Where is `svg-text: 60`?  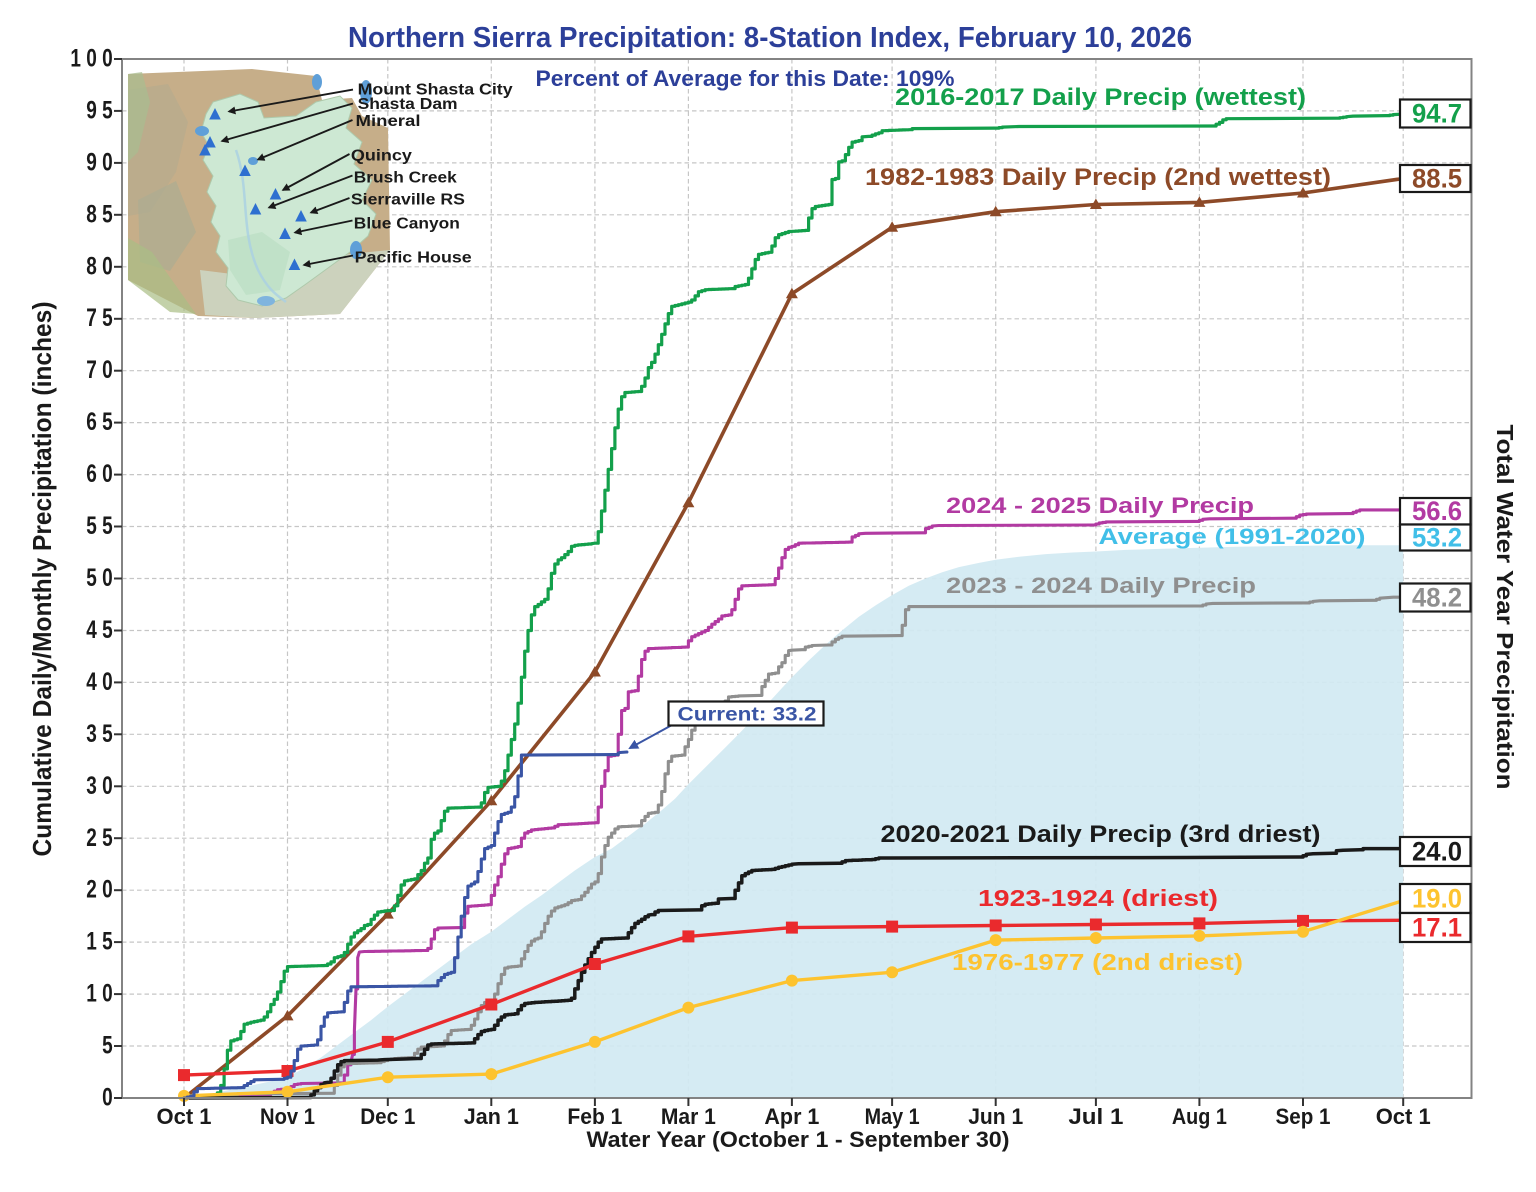 svg-text: 60 is located at coordinates (102, 474).